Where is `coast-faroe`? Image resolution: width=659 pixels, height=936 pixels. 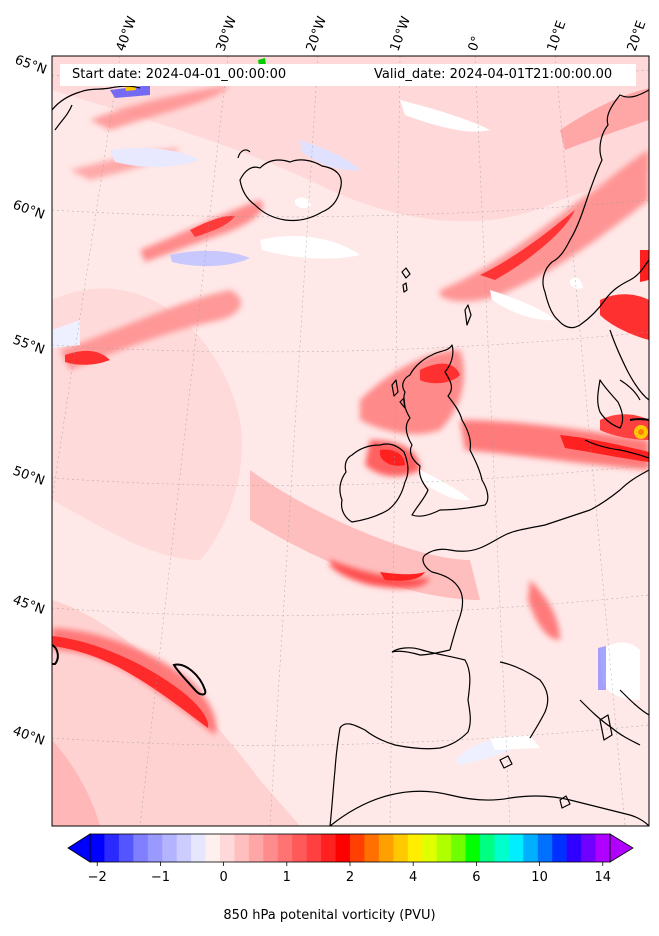
coast-faroe is located at coordinates (406, 273).